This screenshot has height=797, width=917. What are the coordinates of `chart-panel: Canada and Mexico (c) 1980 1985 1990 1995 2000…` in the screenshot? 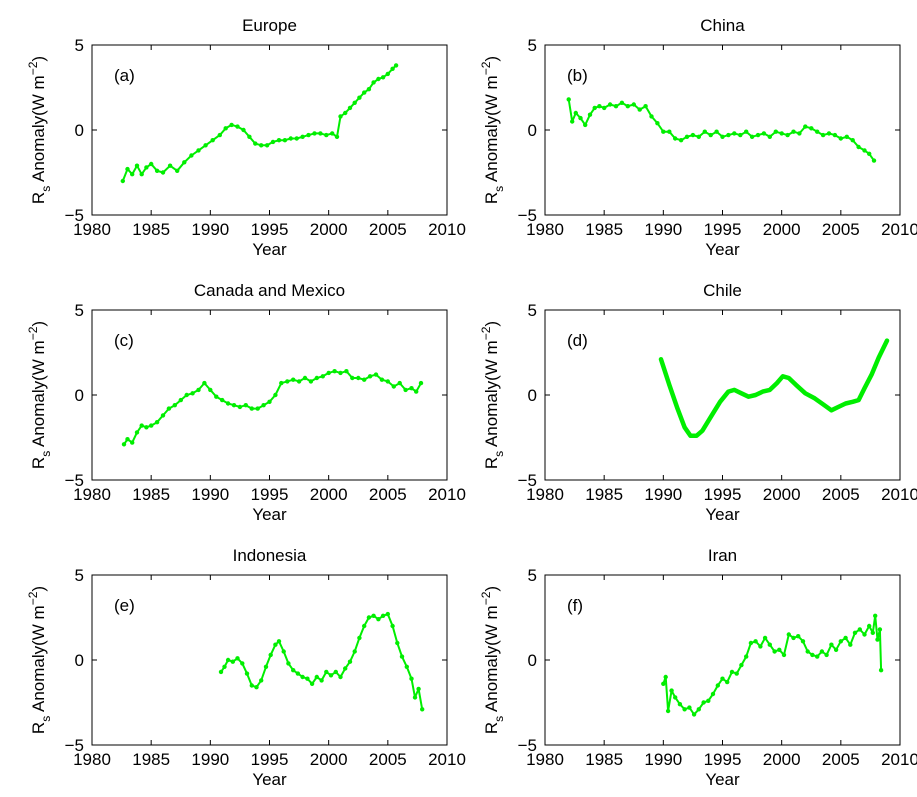 It's located at (246, 402).